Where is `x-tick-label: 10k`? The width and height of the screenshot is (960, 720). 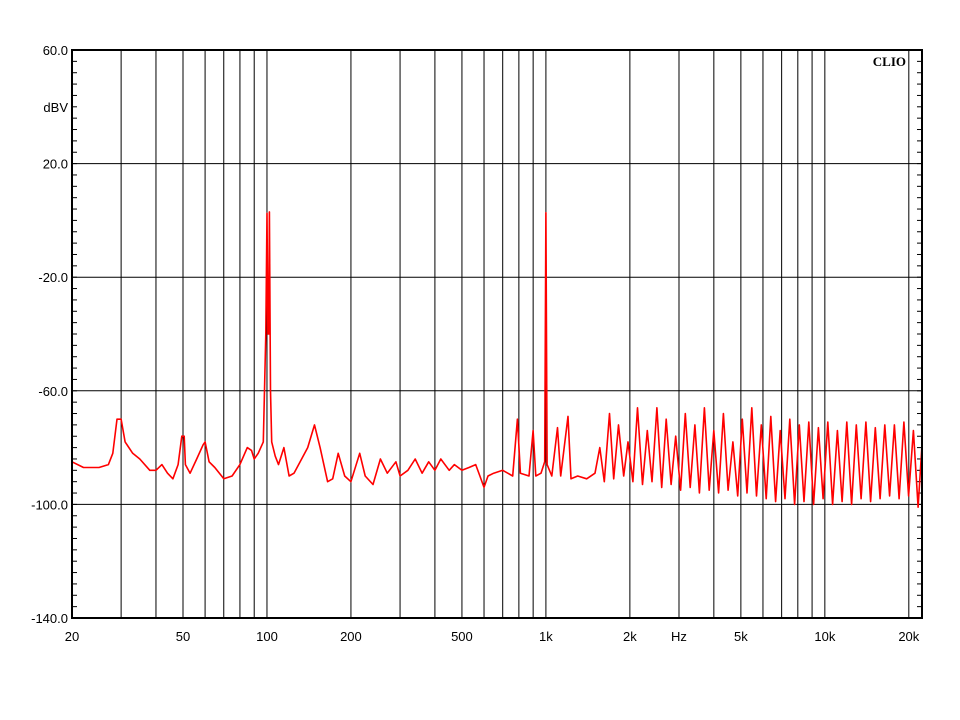
x-tick-label: 10k is located at coordinates (824, 636).